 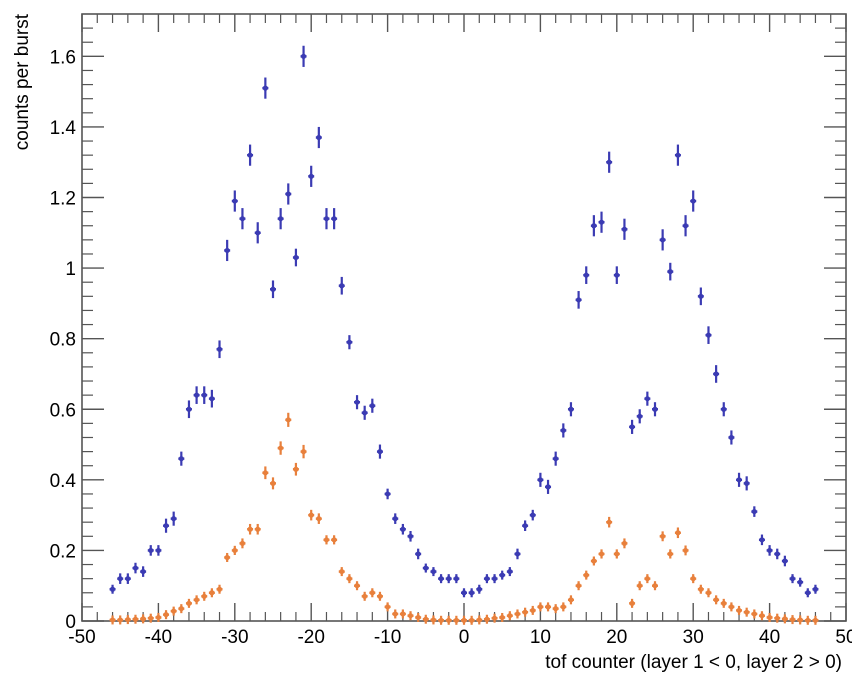 What do you see at coordinates (63, 340) in the screenshot?
I see `y-tick-labels: 0 0.2 0.4 0.6 0.8 1 1.2 1.4 1.6` at bounding box center [63, 340].